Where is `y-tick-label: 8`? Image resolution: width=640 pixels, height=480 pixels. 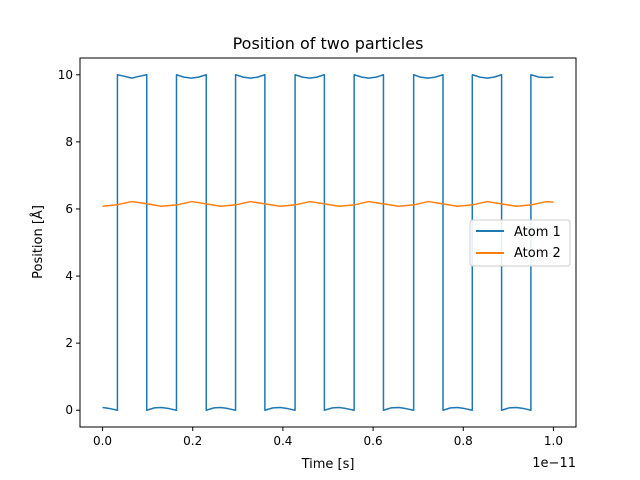
y-tick-label: 8 is located at coordinates (69, 142).